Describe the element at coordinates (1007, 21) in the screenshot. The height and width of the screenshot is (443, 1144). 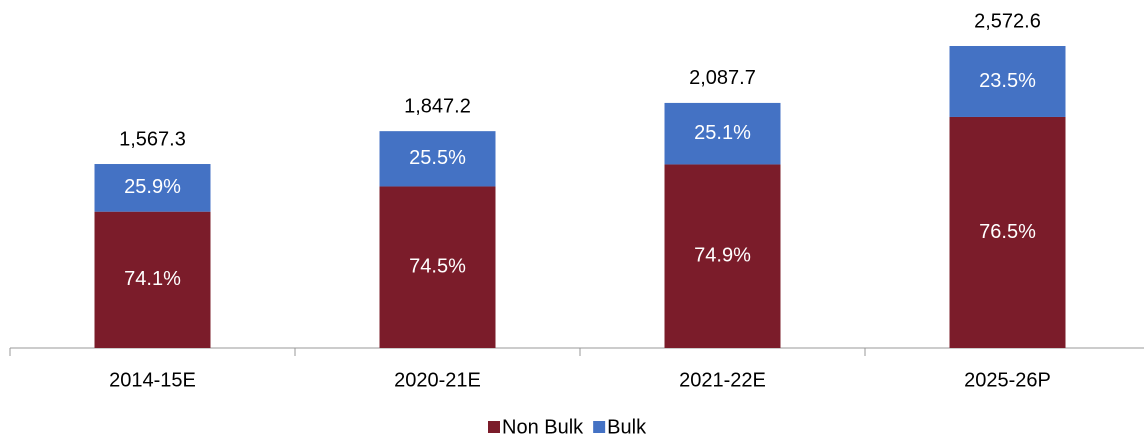
I see `total-label: 2,572.6` at that location.